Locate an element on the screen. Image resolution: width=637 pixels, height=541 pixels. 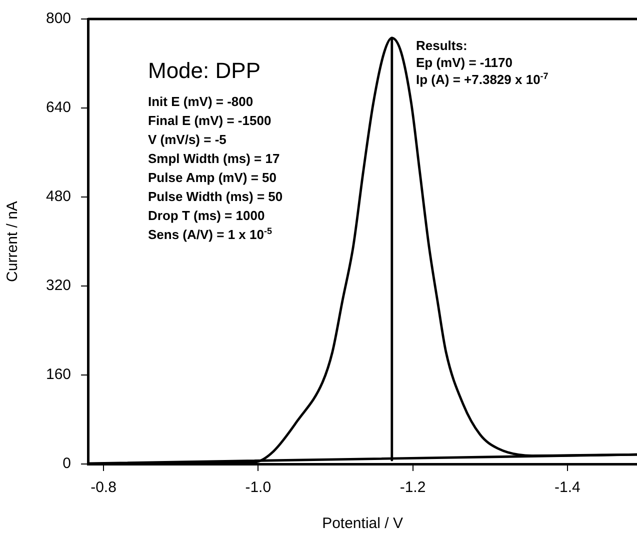
y-axis-title: Current / nA is located at coordinates (13, 241).